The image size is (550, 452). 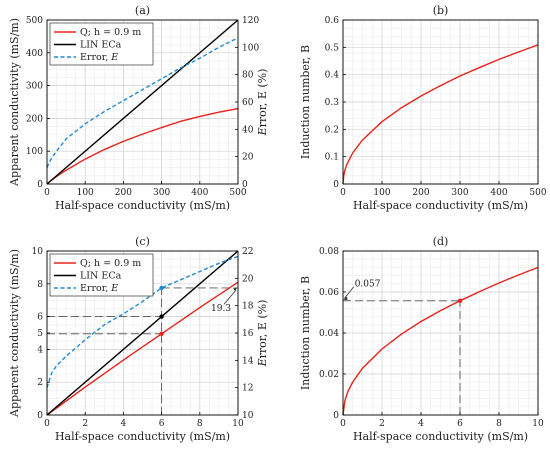 What do you see at coordinates (161, 288) in the screenshot?
I see `marker-error` at bounding box center [161, 288].